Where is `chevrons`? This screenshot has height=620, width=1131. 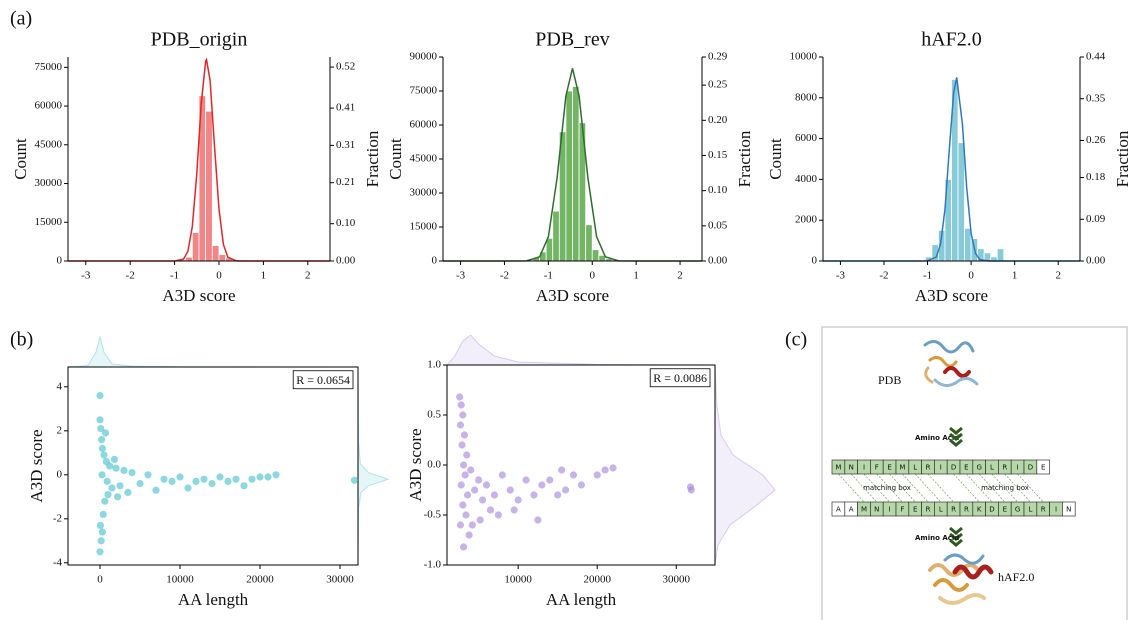
chevrons is located at coordinates (956, 486).